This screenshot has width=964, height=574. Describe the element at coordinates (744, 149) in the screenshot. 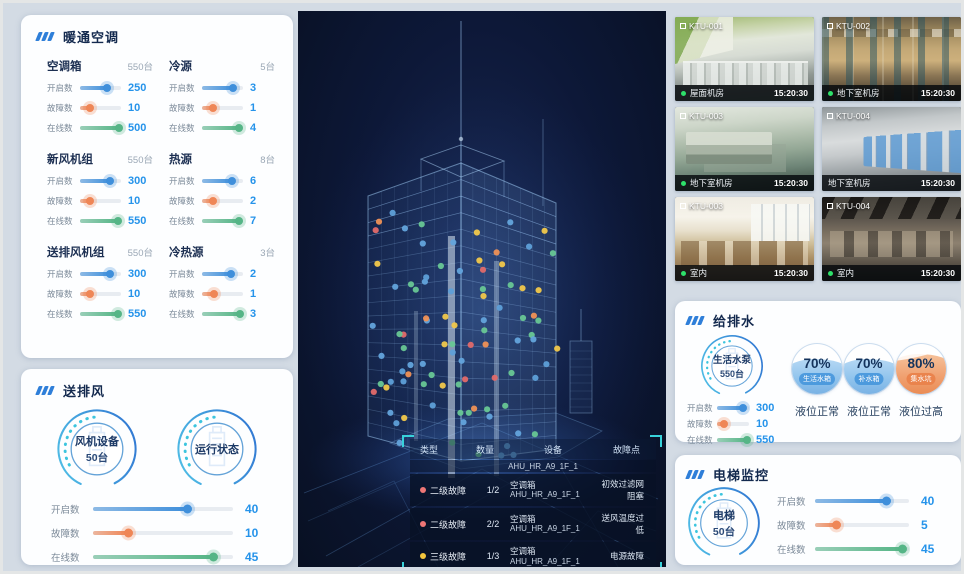

I see `camera-tile: KTU-003 地下室机房 15:20:30` at that location.